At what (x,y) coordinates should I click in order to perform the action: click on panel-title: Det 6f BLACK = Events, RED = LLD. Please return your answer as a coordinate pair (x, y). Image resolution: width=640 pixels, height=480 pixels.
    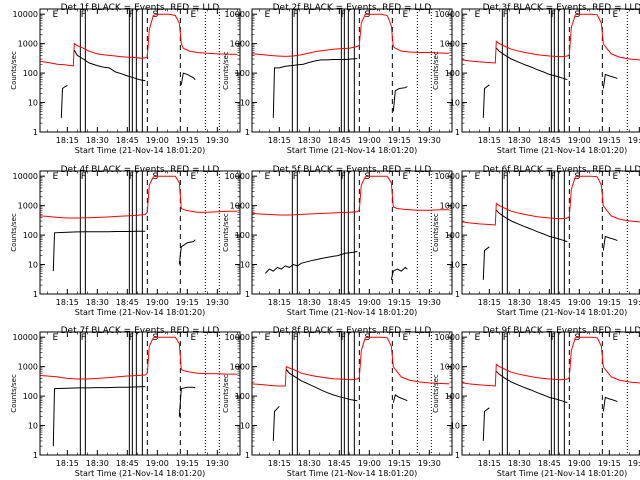
    Looking at the image, I should click on (561, 170).